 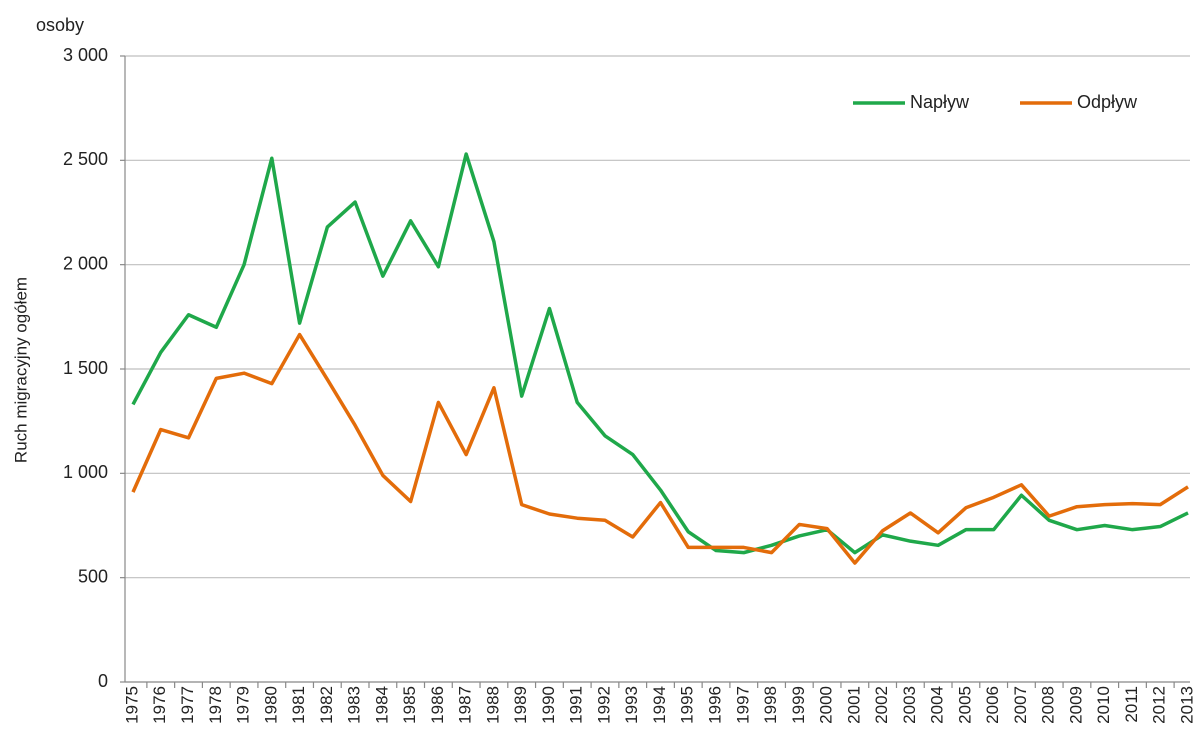 What do you see at coordinates (381, 705) in the screenshot?
I see `x-tick-label: 1984` at bounding box center [381, 705].